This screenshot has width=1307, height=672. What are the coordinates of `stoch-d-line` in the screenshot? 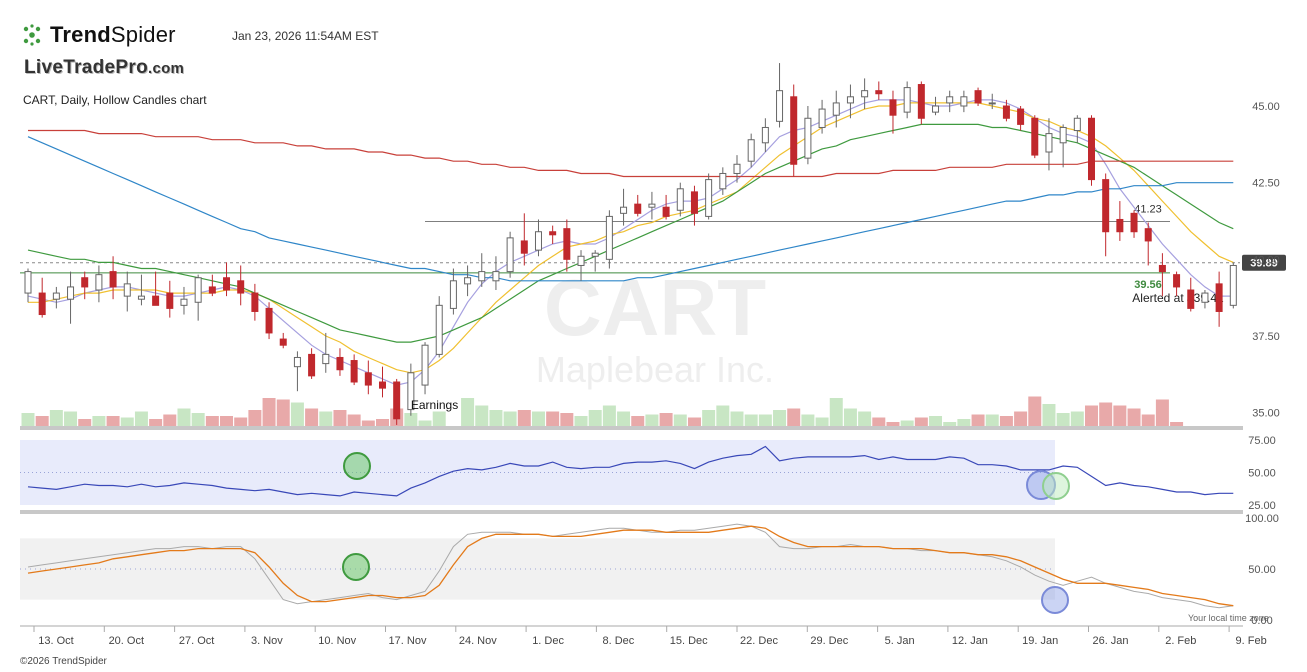 It's located at (630, 566).